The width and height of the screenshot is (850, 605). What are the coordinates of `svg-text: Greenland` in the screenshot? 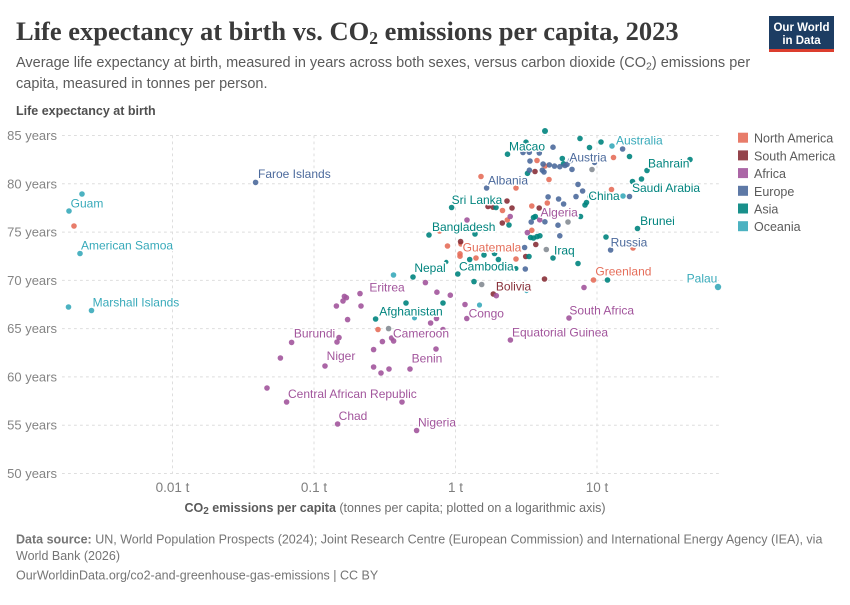 It's located at (623, 272).